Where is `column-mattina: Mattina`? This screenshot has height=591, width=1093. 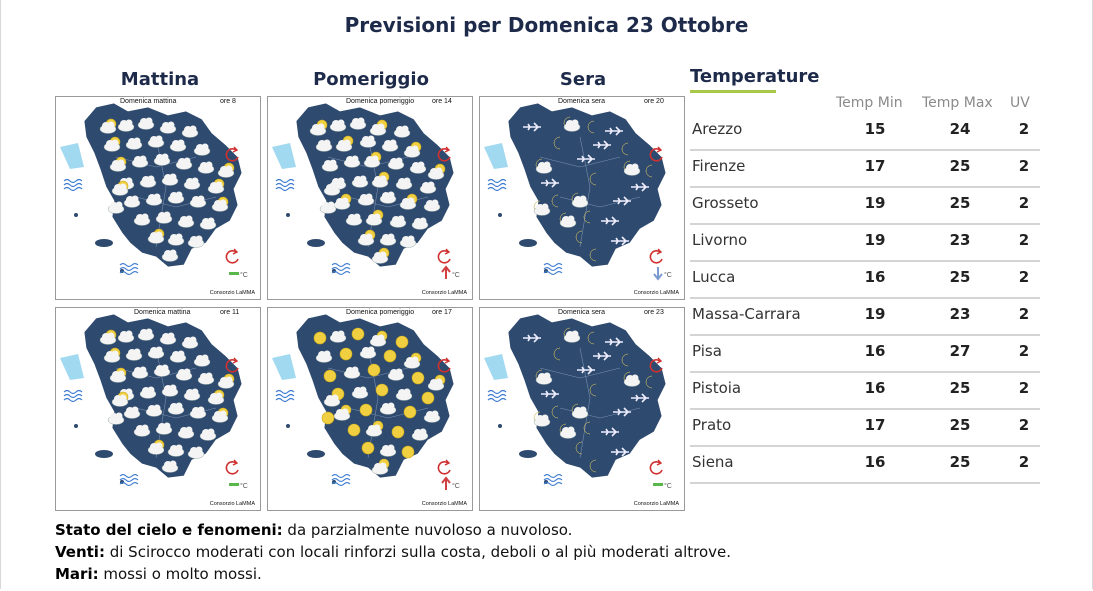
column-mattina: Mattina is located at coordinates (160, 79).